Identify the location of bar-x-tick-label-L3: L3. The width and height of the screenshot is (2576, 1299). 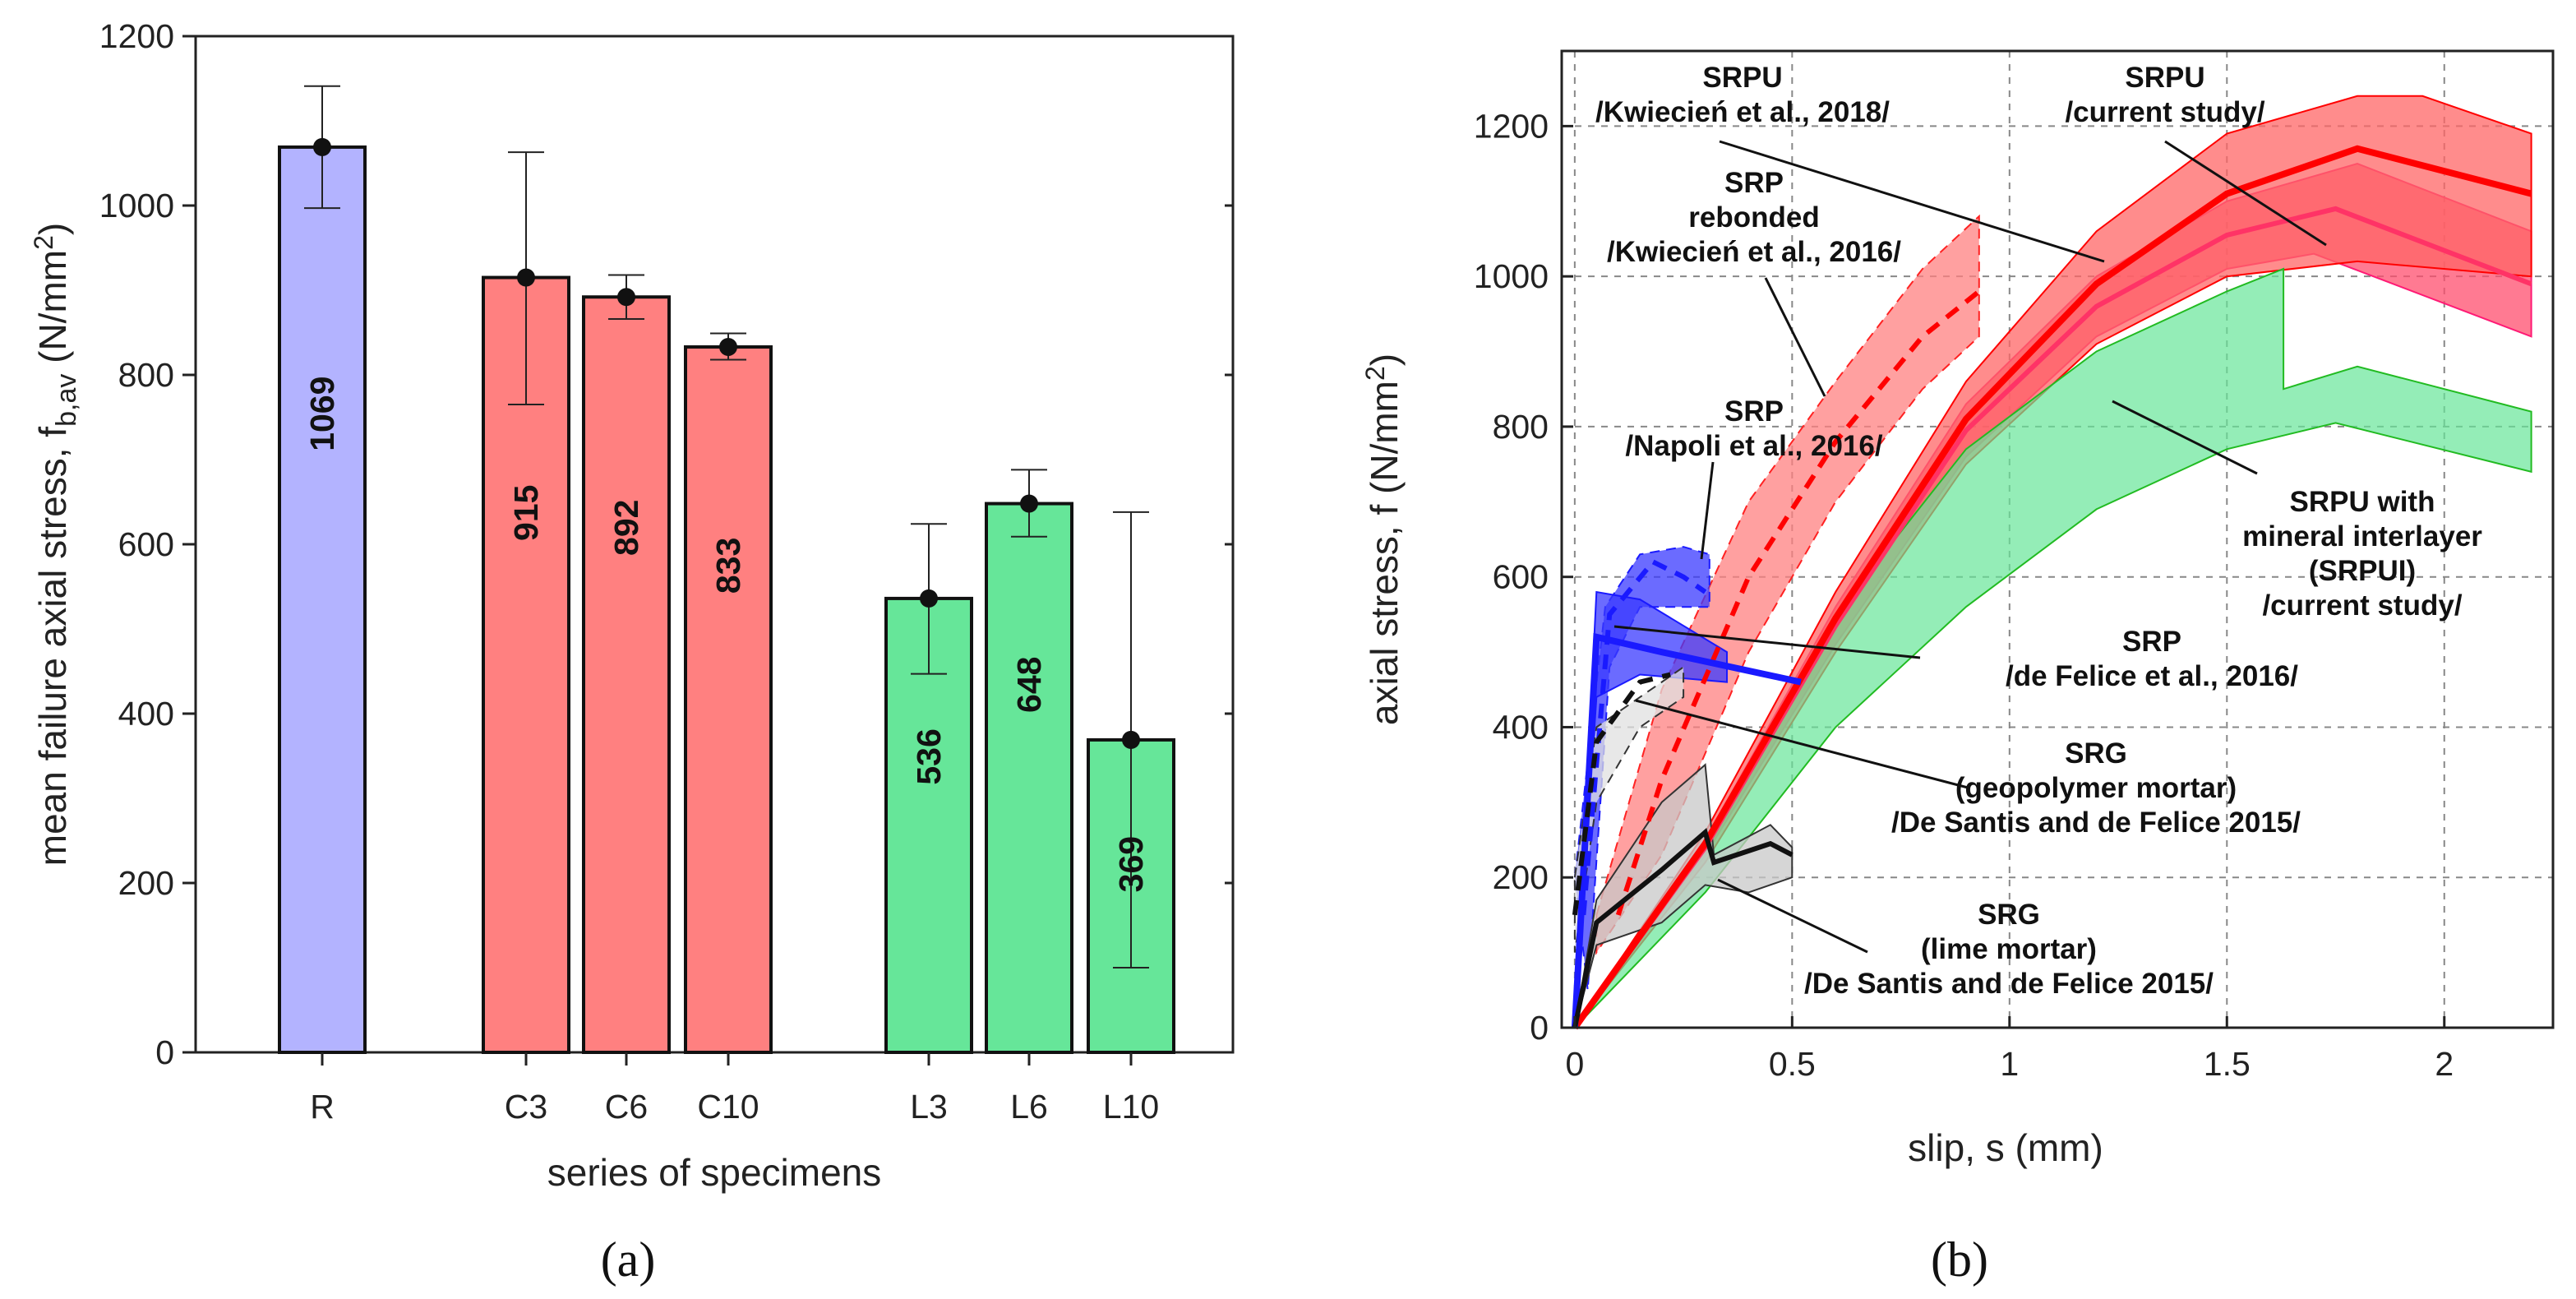
(929, 1107).